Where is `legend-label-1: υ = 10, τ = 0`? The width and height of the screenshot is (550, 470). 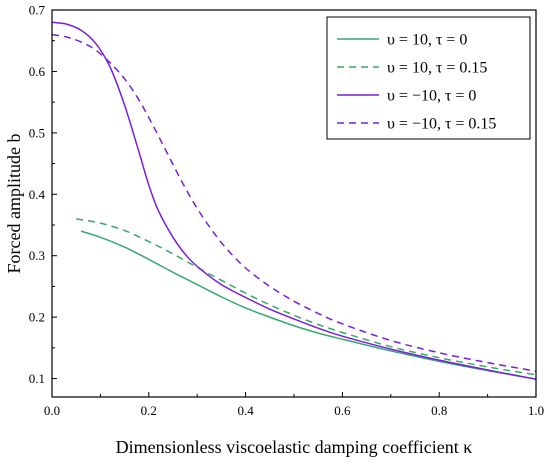 legend-label-1: υ = 10, τ = 0 is located at coordinates (427, 40).